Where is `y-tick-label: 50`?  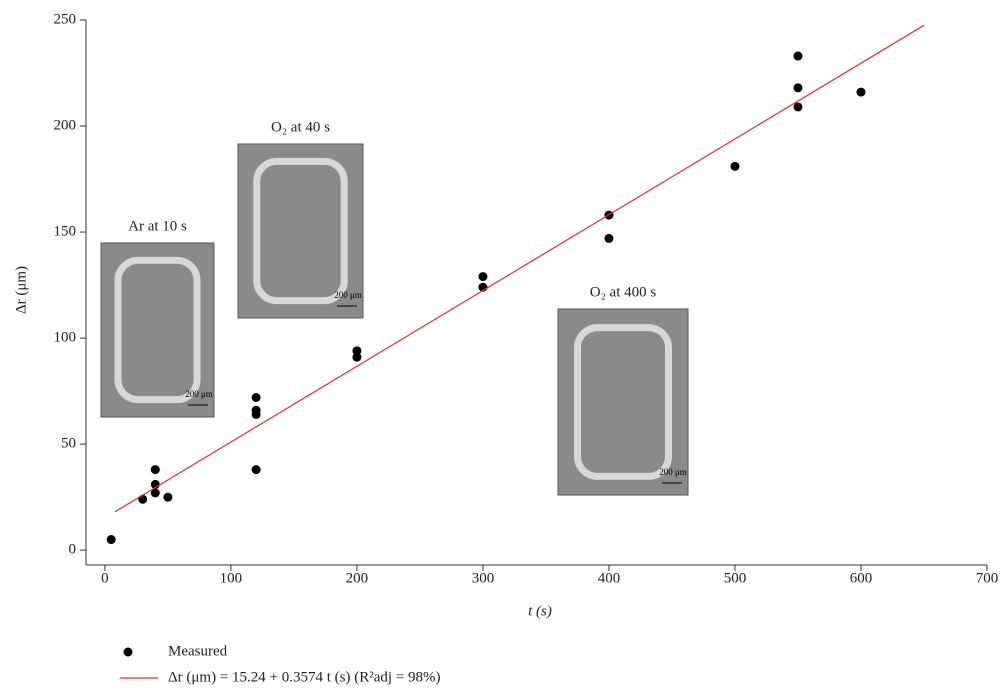 y-tick-label: 50 is located at coordinates (68, 444).